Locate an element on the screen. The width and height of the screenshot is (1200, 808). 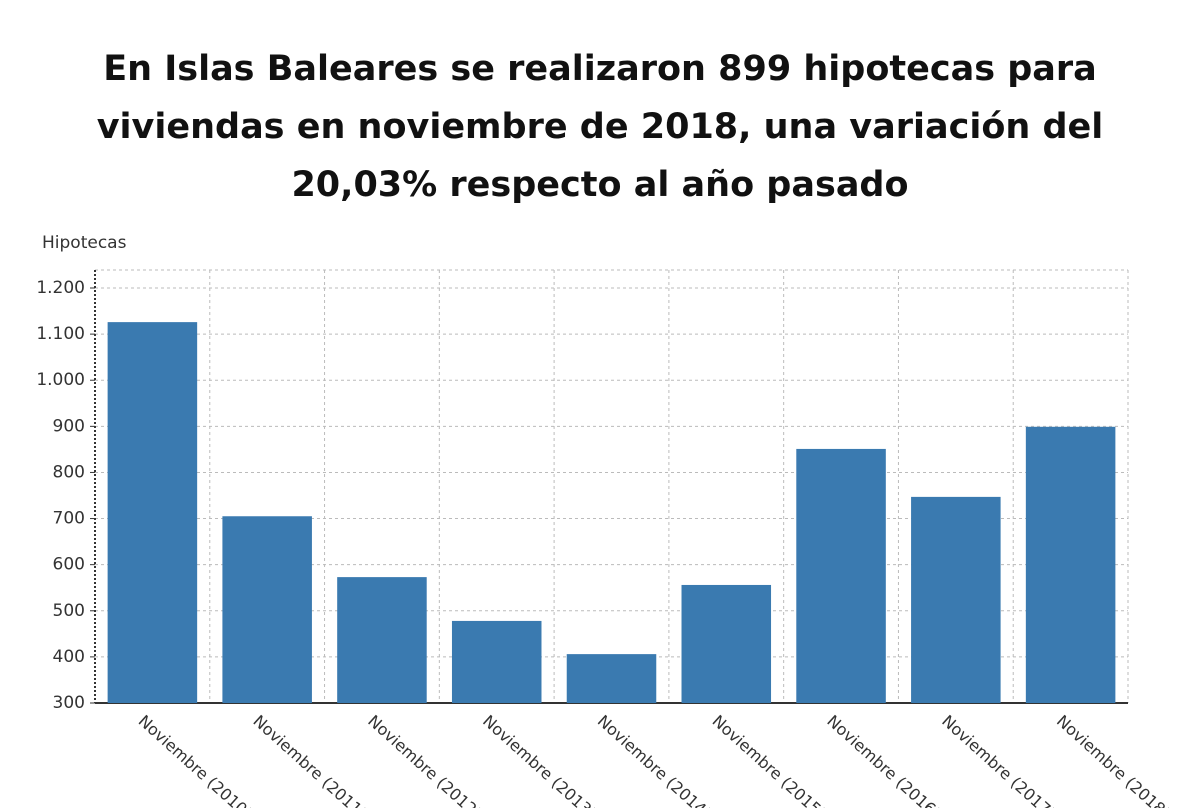
x-tick-label: Noviembre (2014) is located at coordinates (654, 759).